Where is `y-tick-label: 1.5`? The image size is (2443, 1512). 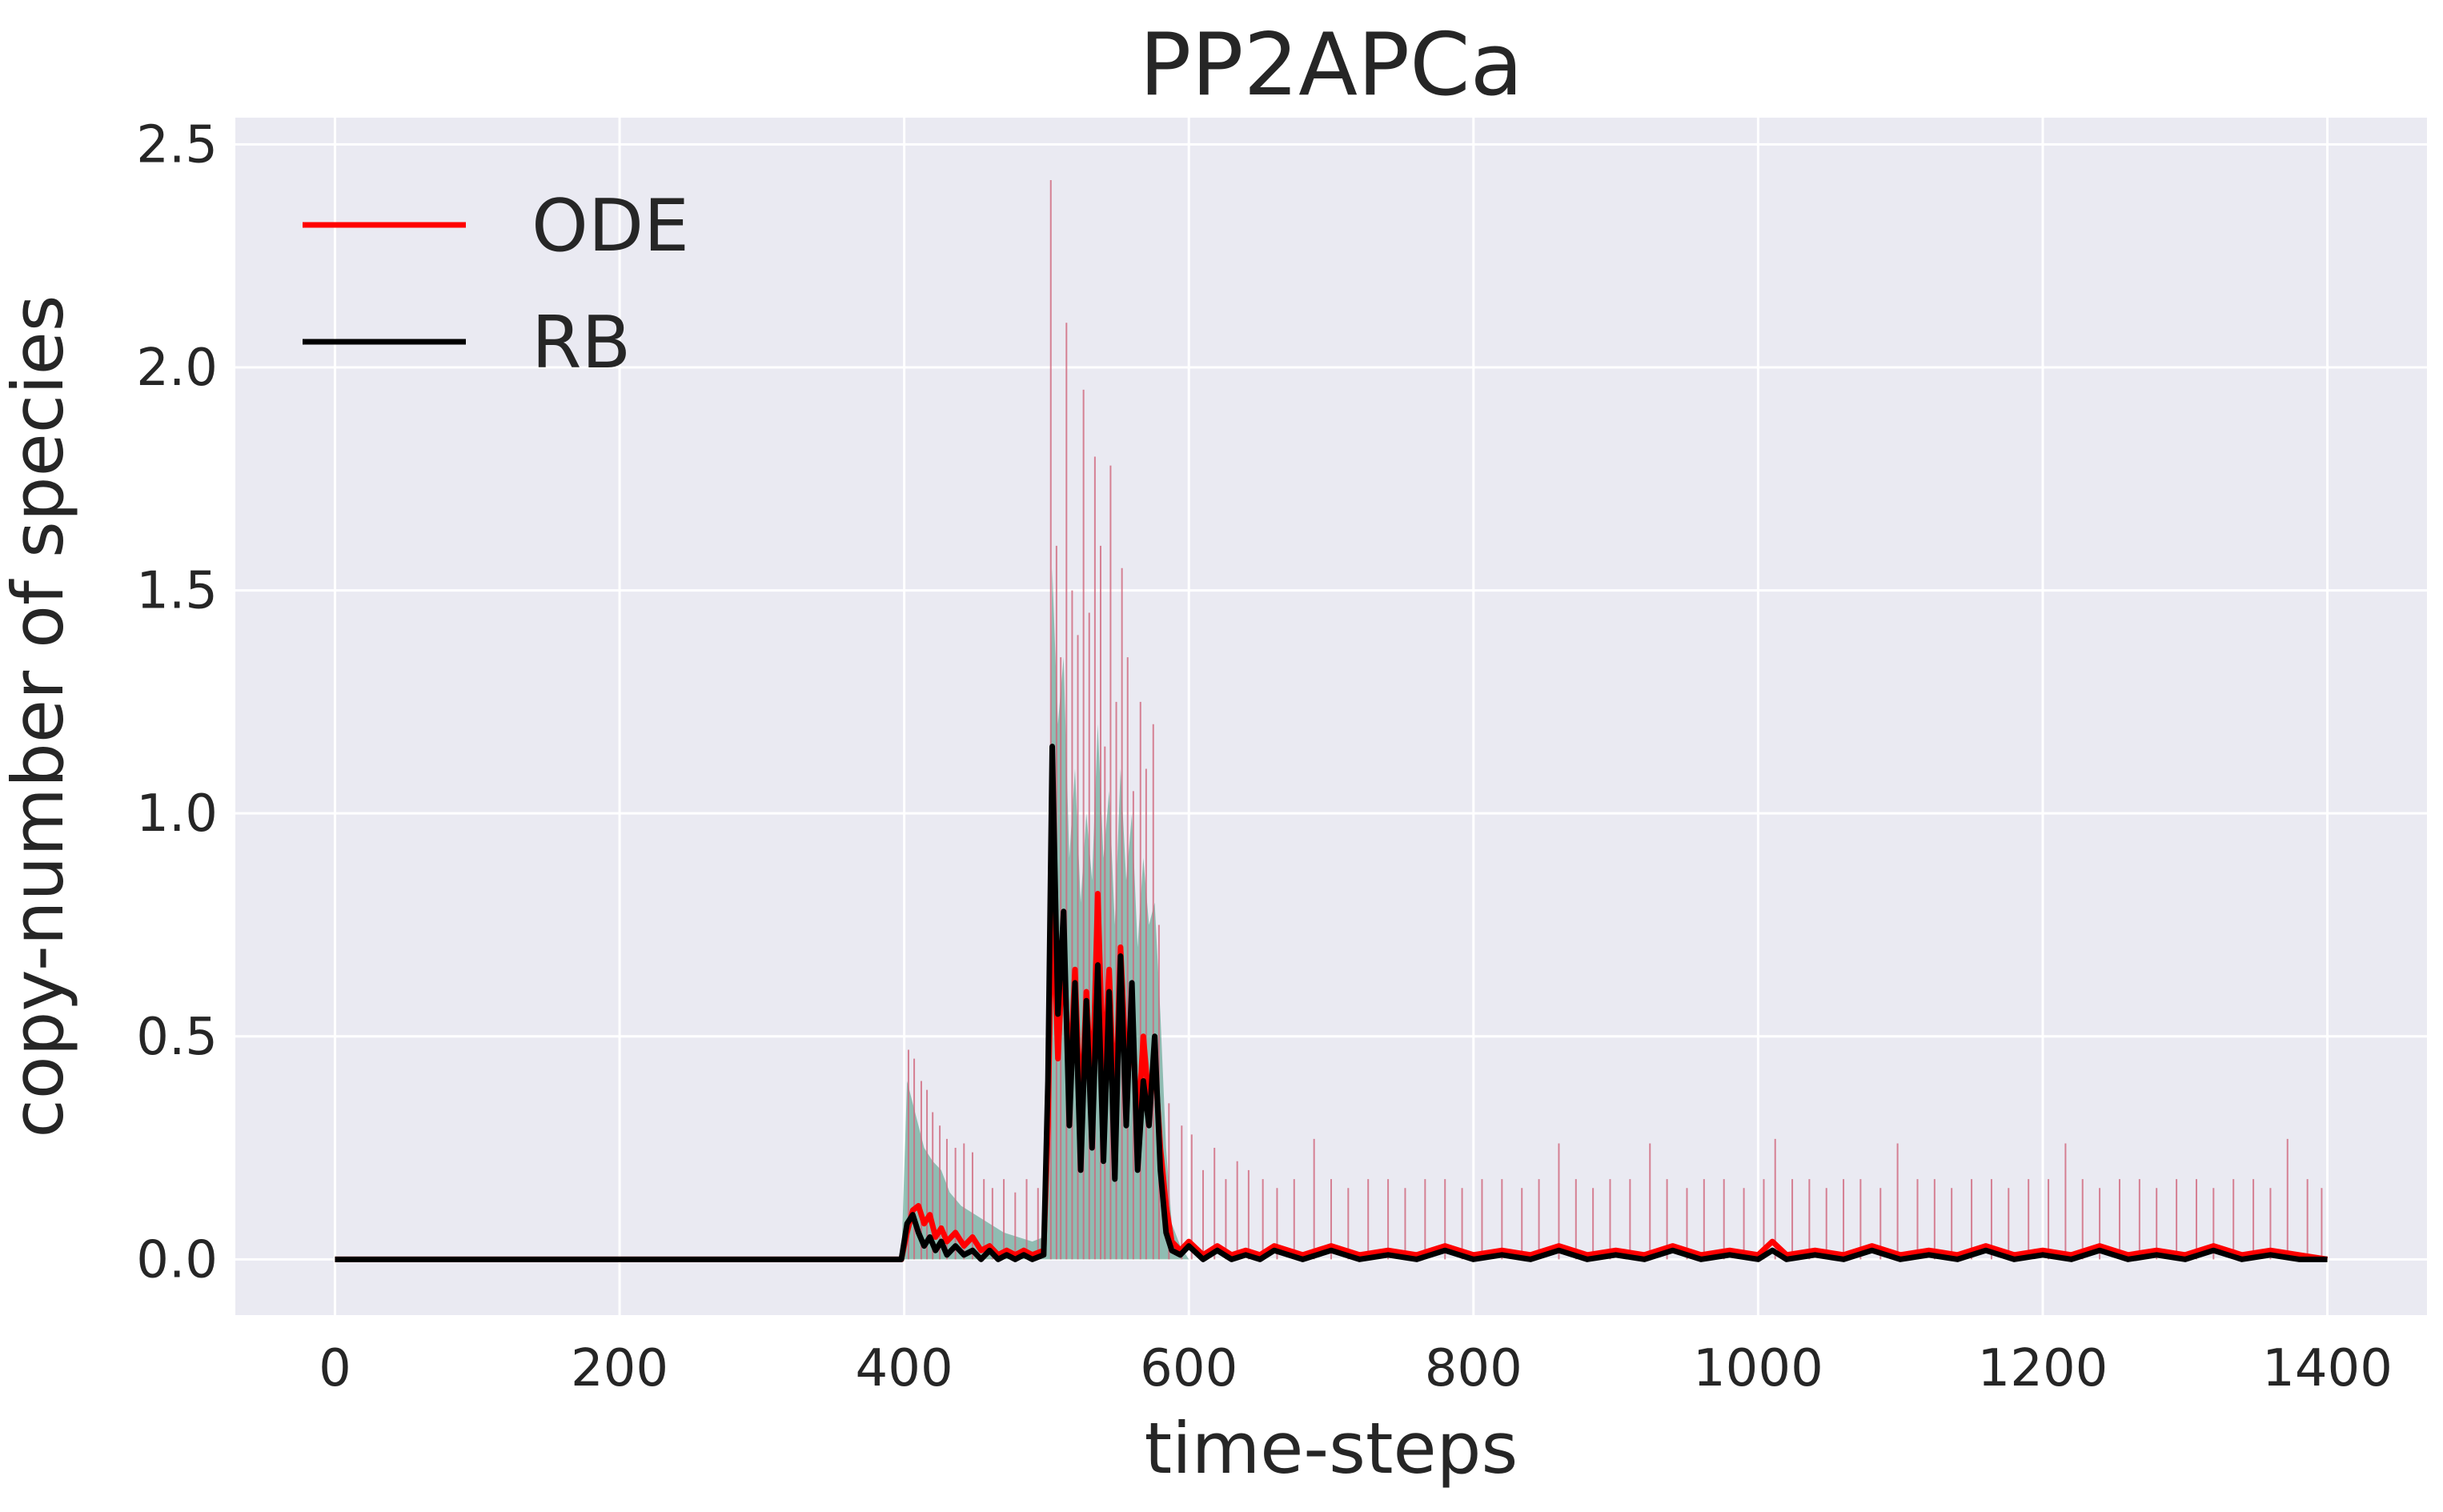 y-tick-label: 1.5 is located at coordinates (177, 591).